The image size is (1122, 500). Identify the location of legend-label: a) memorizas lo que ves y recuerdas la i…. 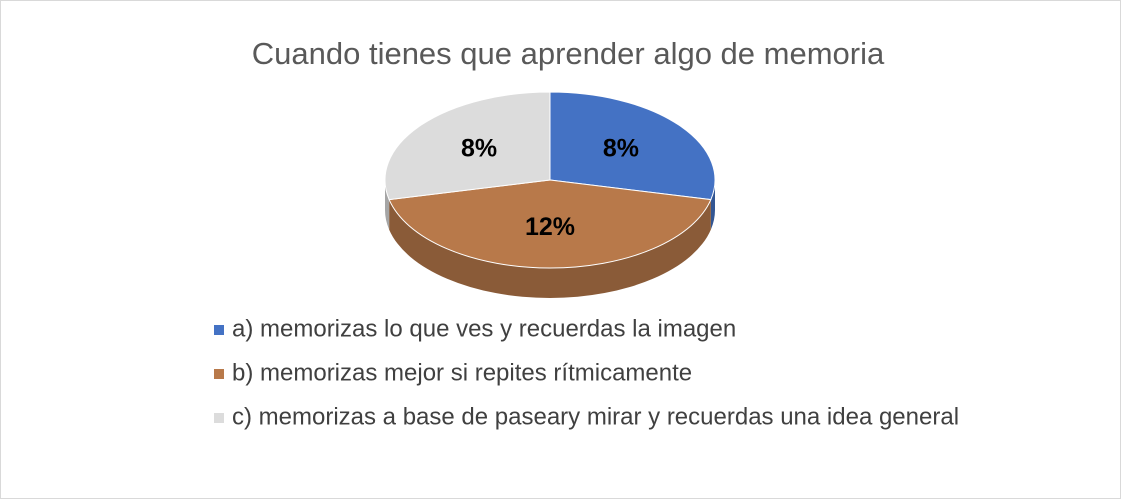
(484, 328).